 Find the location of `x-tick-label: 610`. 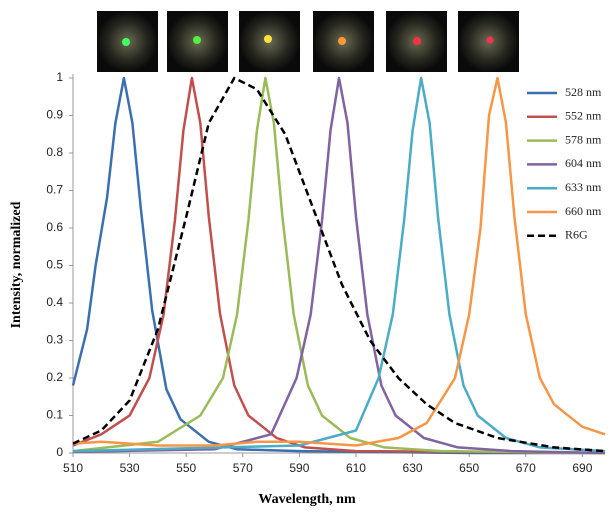

x-tick-label: 610 is located at coordinates (356, 468).